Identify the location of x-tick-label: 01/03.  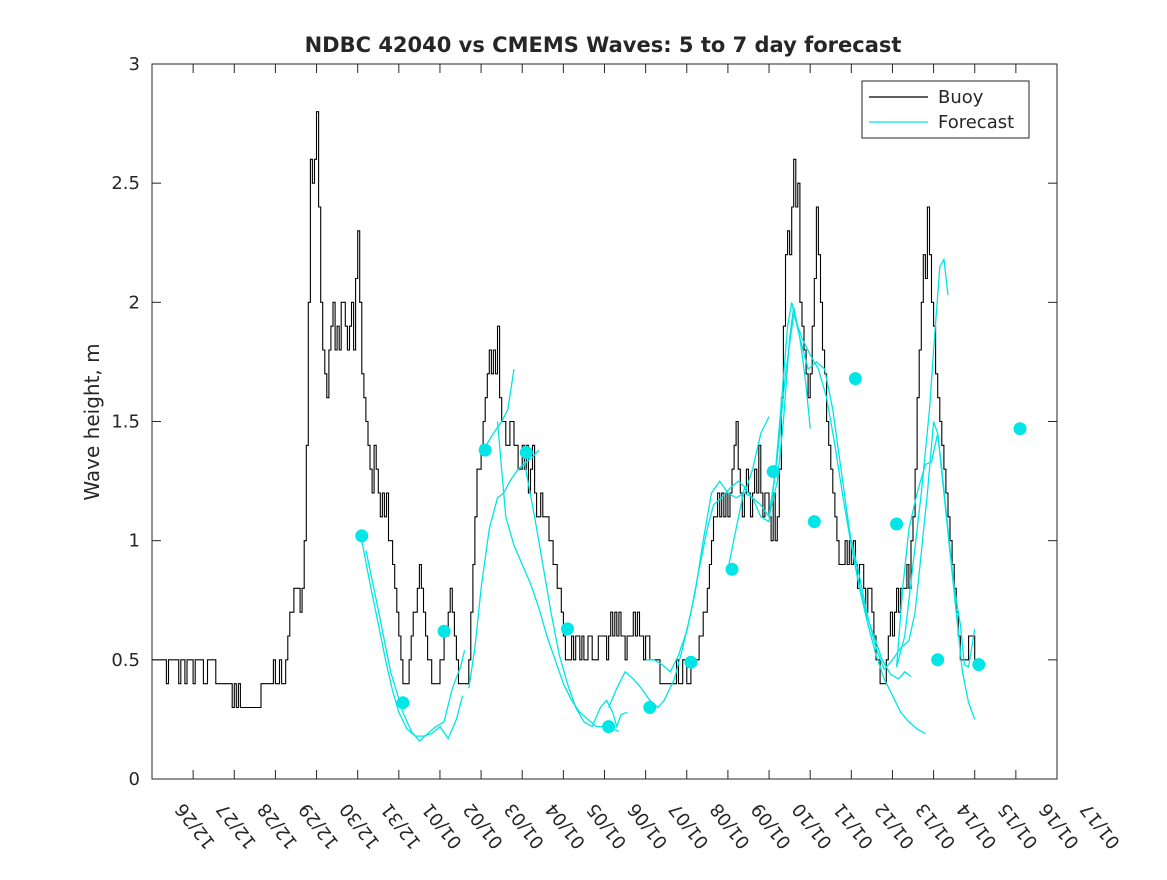
(524, 826).